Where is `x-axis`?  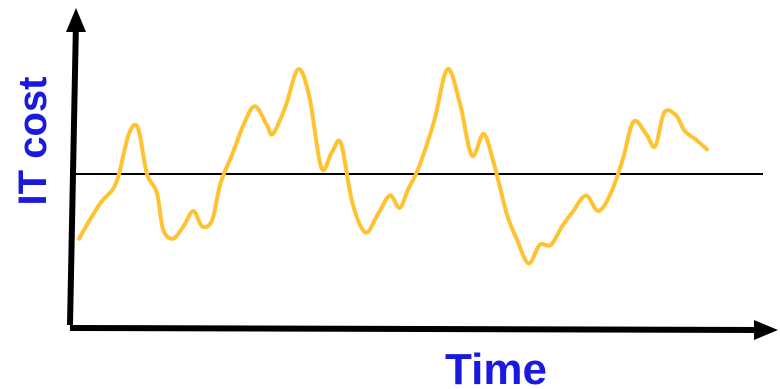 x-axis is located at coordinates (416, 329).